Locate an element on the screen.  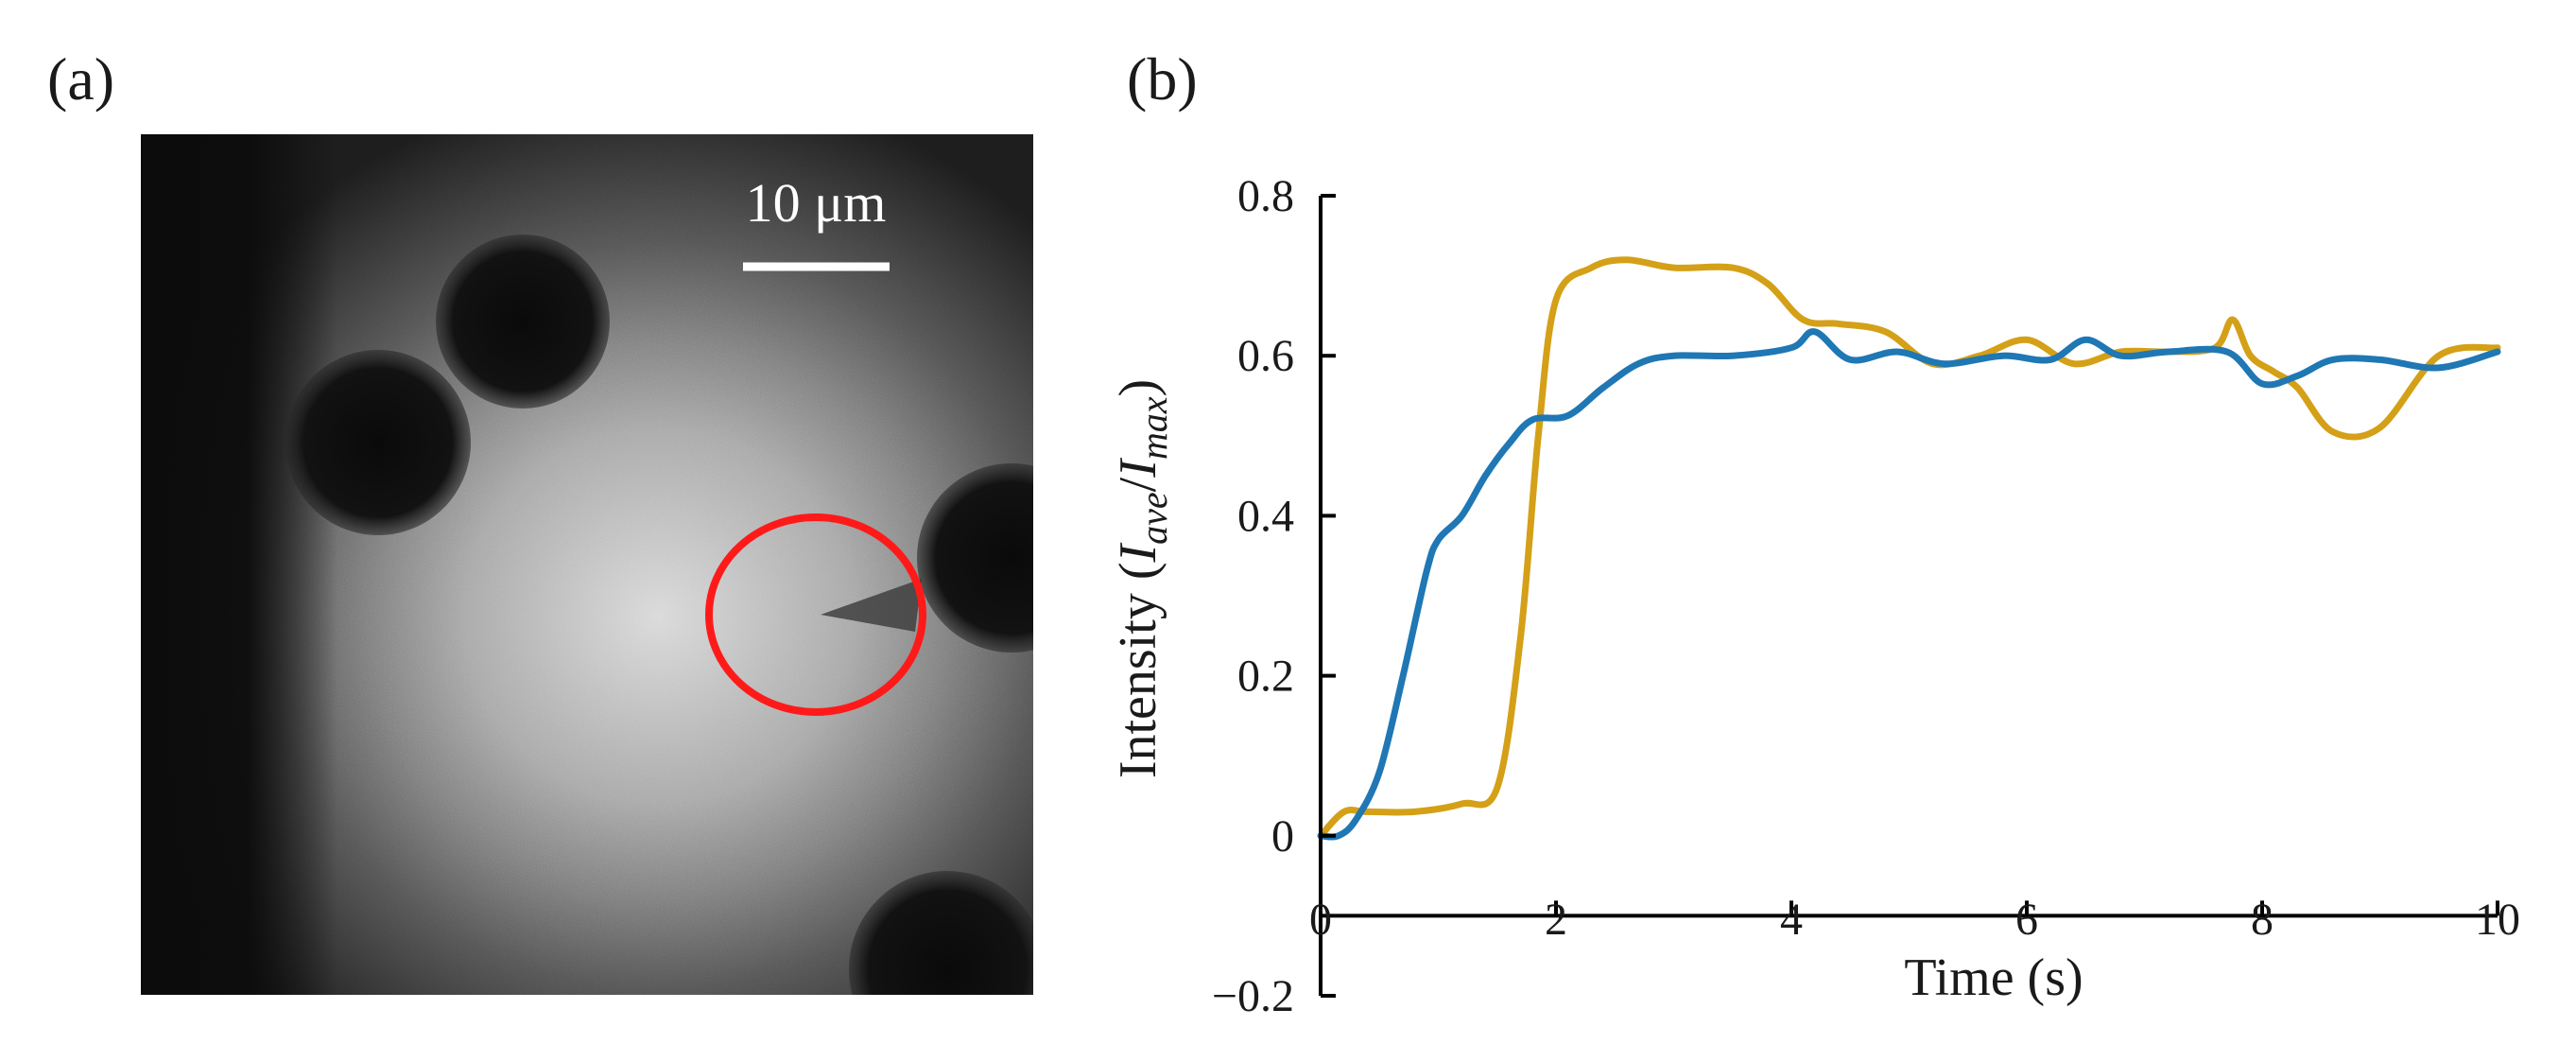
x-tick-label: 10 is located at coordinates (2497, 920).